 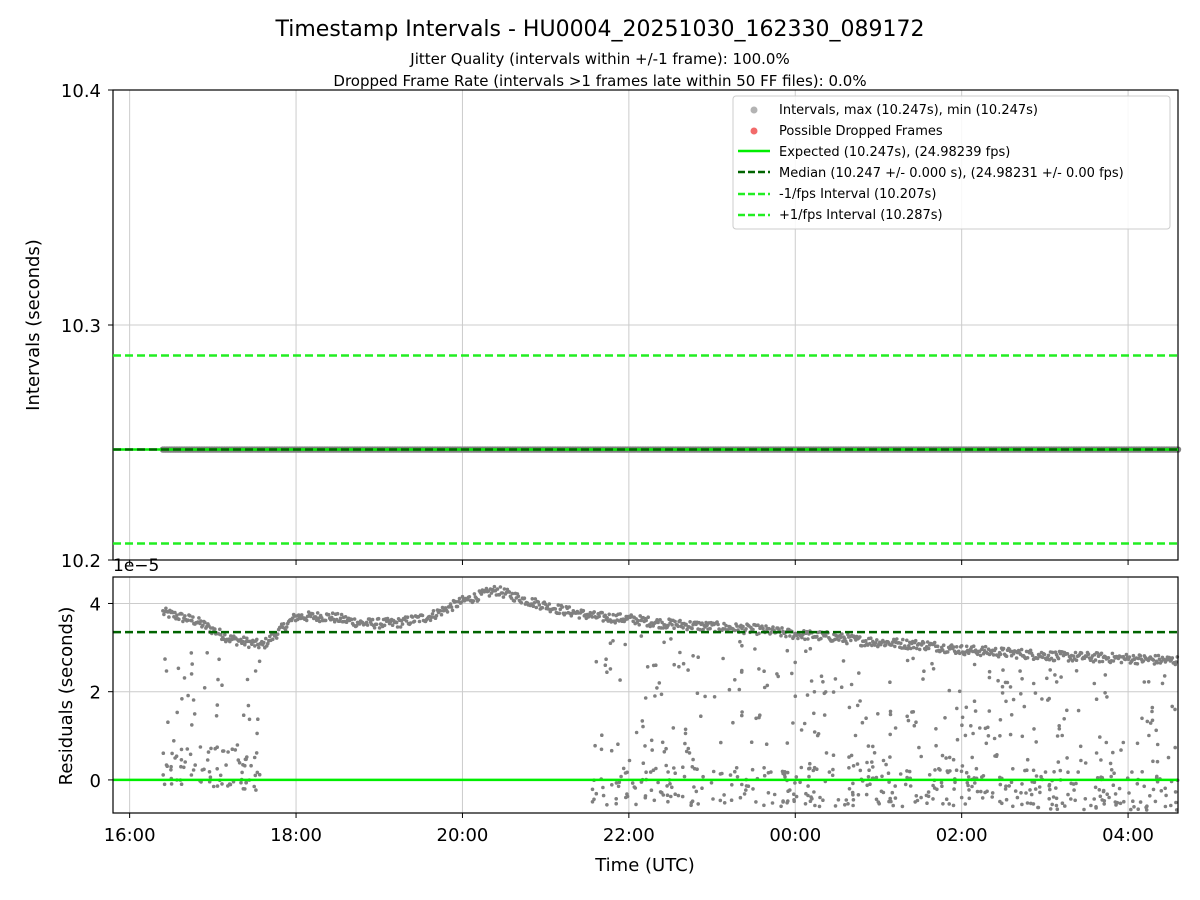 What do you see at coordinates (629, 829) in the screenshot?
I see `residuals-x-ticks: 16:00 18:00 20:00 22:00 00:00 02:00 04:00` at bounding box center [629, 829].